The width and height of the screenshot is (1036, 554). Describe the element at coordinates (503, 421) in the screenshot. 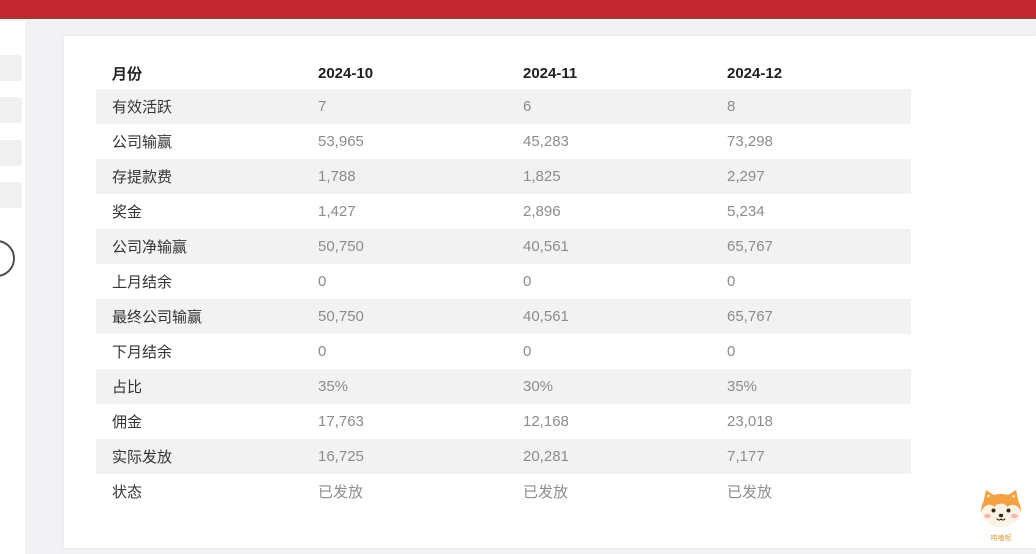

I see `table-row: 佣金 17,763 12,168 23,018` at that location.